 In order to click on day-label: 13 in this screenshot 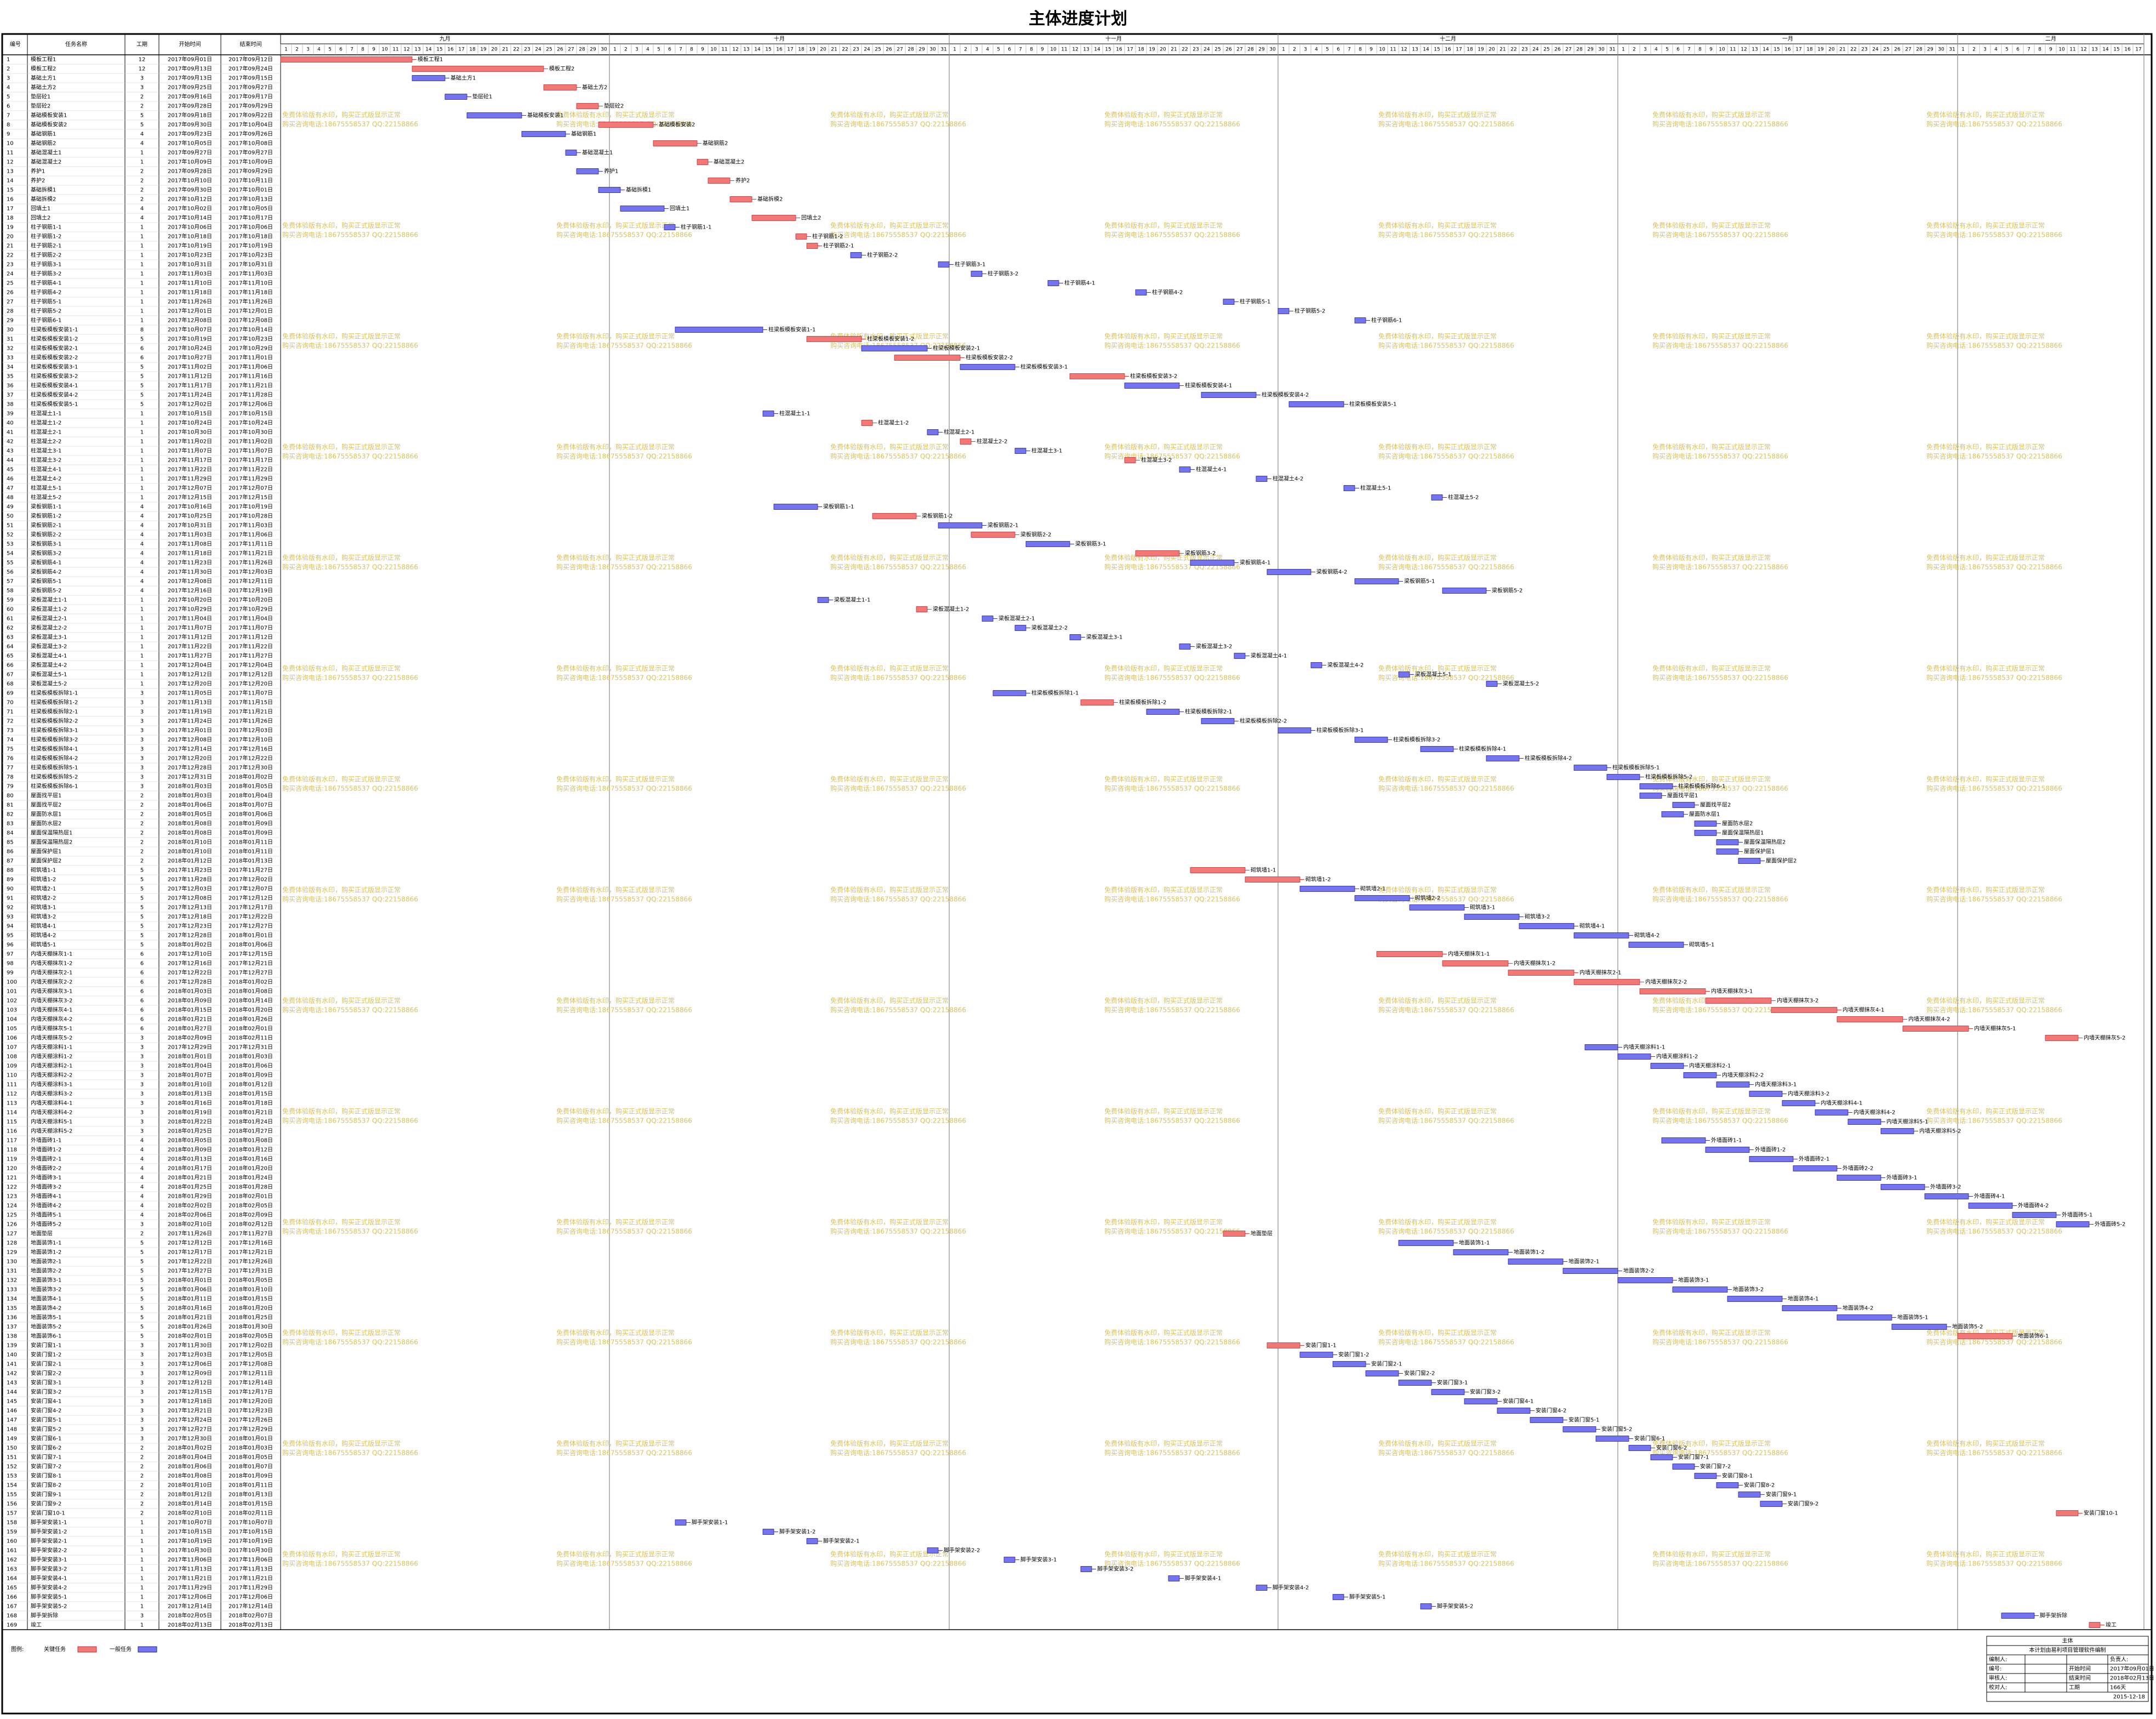, I will do `click(1415, 50)`.